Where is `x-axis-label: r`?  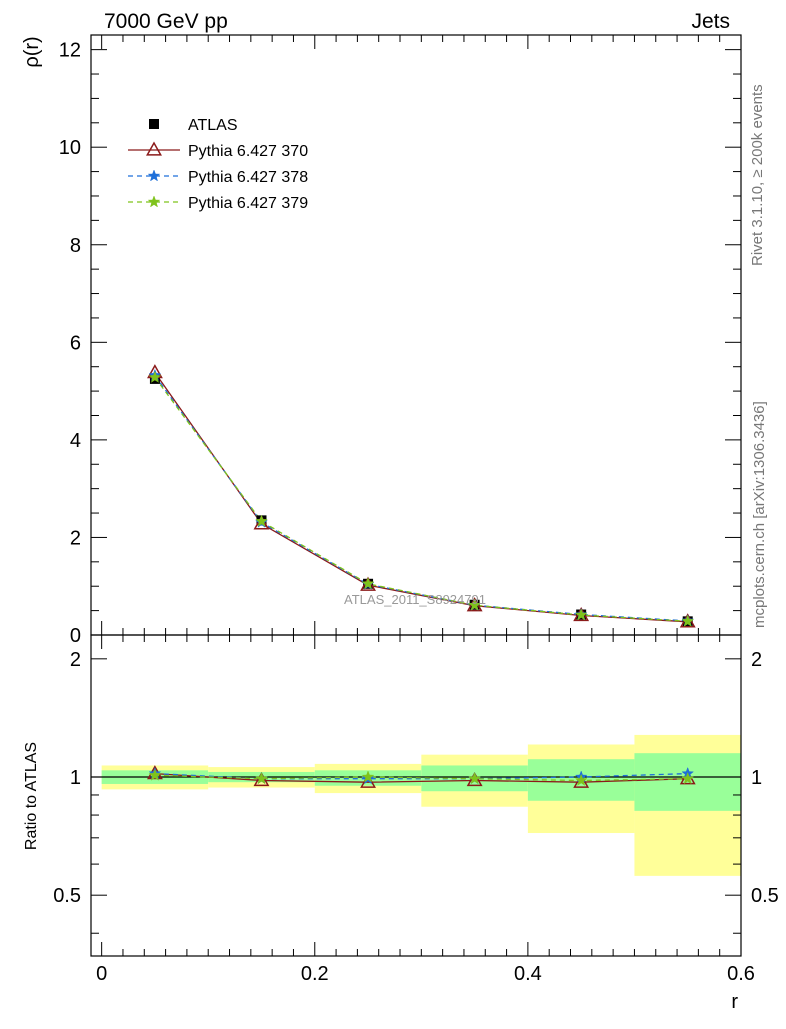
x-axis-label: r is located at coordinates (734, 1002).